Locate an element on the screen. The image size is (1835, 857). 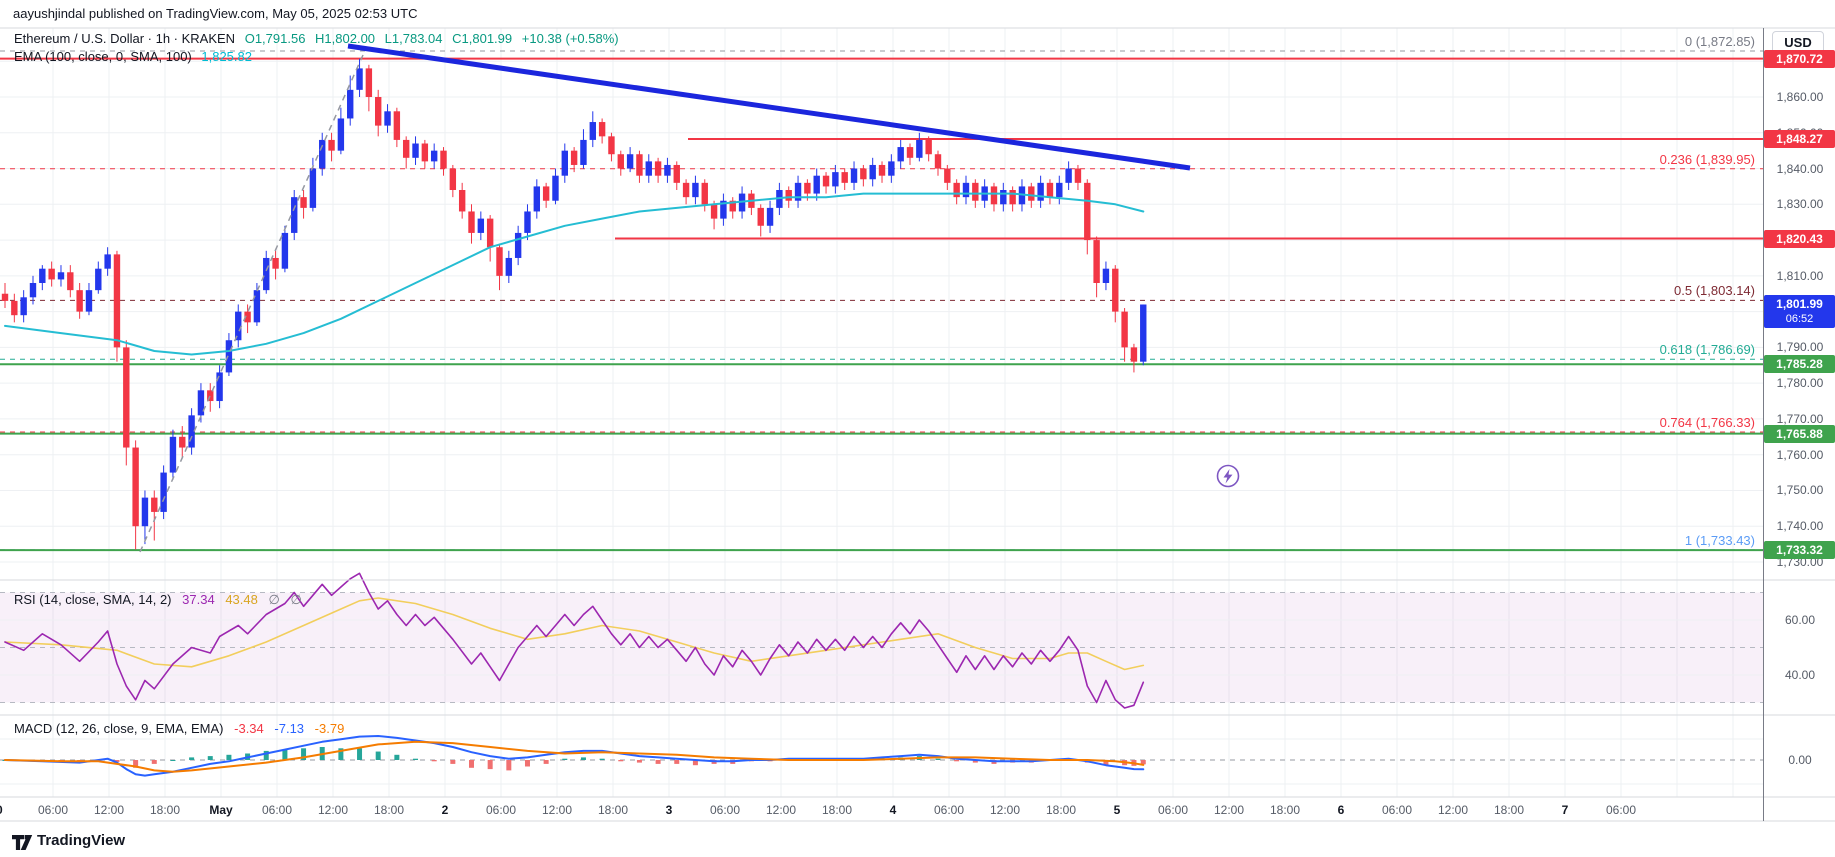
close-value: C1,801.99 is located at coordinates (482, 38).